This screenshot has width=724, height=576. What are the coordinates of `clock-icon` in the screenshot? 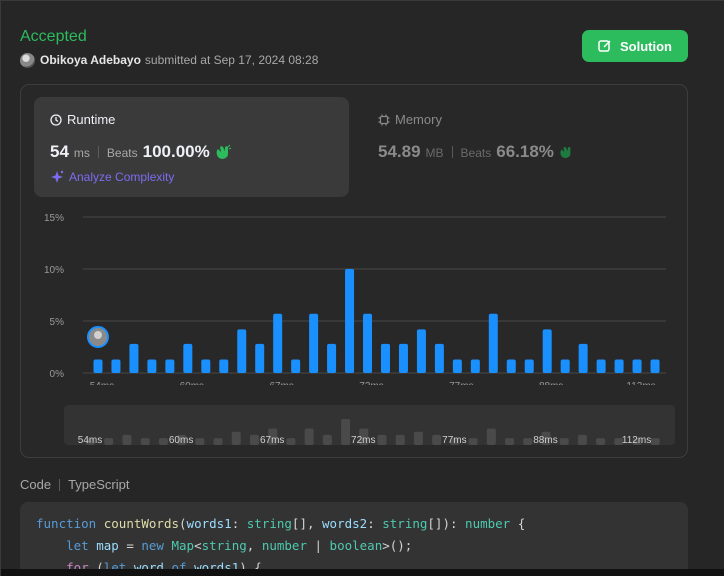 It's located at (56, 119).